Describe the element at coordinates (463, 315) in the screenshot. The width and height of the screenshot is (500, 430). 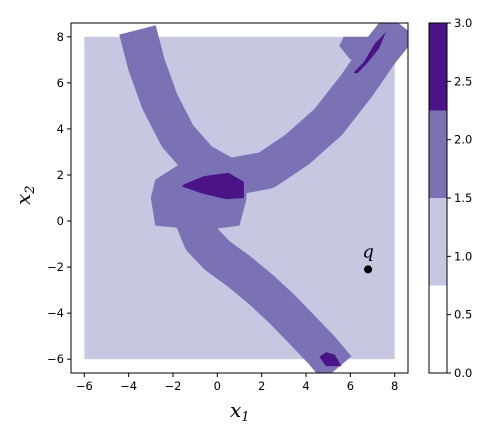
I see `colorbar-tick-label: 0.5` at that location.